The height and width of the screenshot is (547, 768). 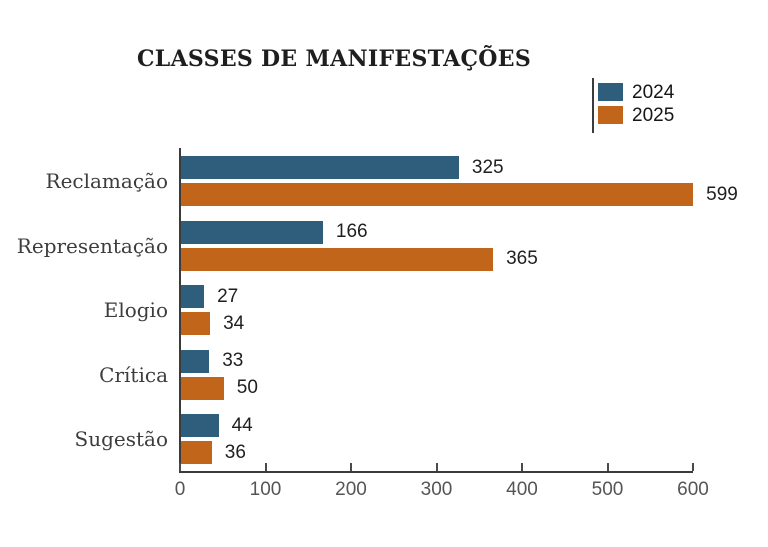 What do you see at coordinates (121, 439) in the screenshot?
I see `category-label-sugestao: Sugestão` at bounding box center [121, 439].